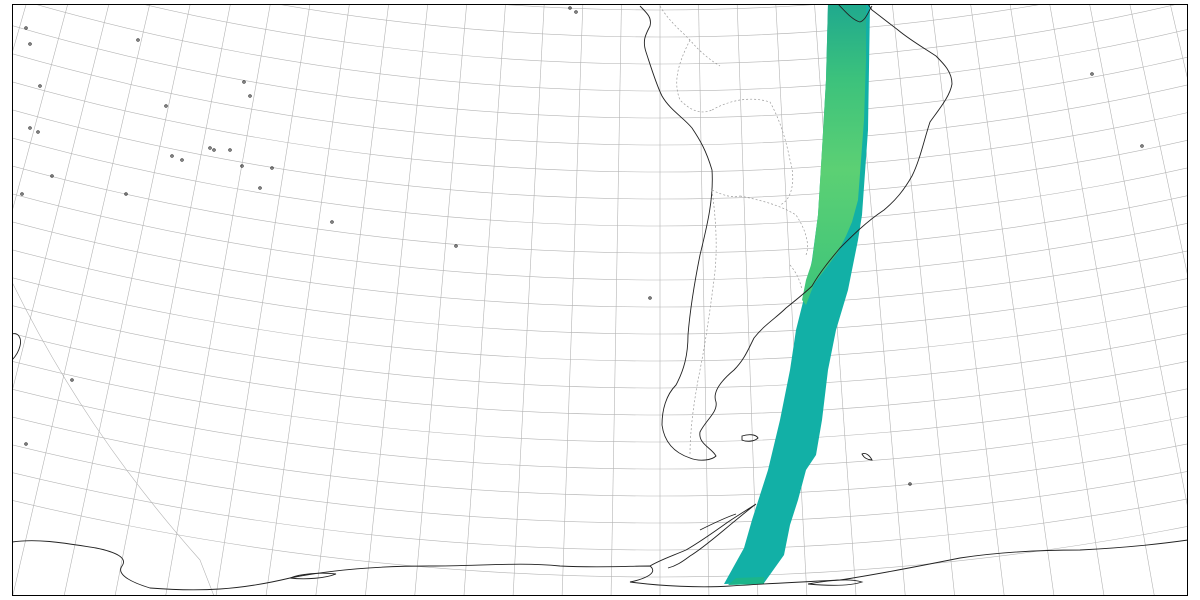 The image size is (1200, 600). I want to click on antarctica-coastline, so click(600, 565).